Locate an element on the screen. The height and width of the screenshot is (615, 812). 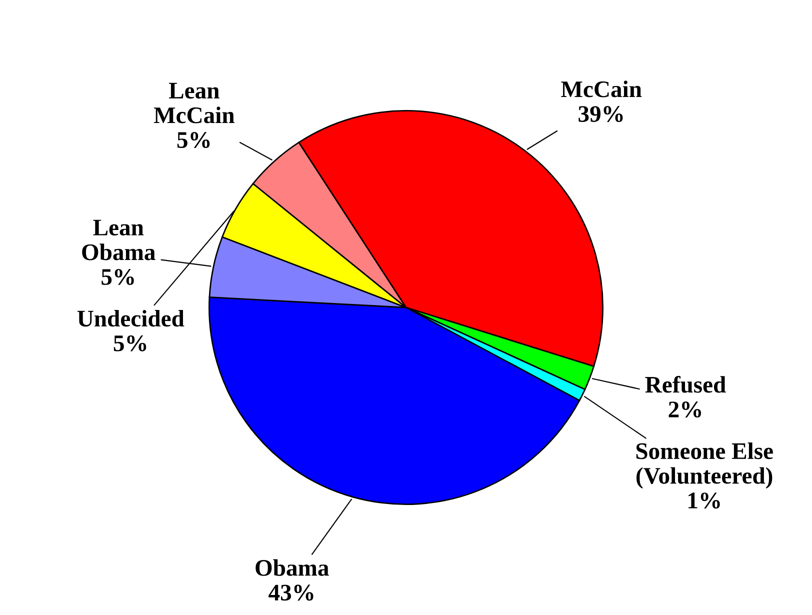
slice-label: McCain is located at coordinates (601, 89).